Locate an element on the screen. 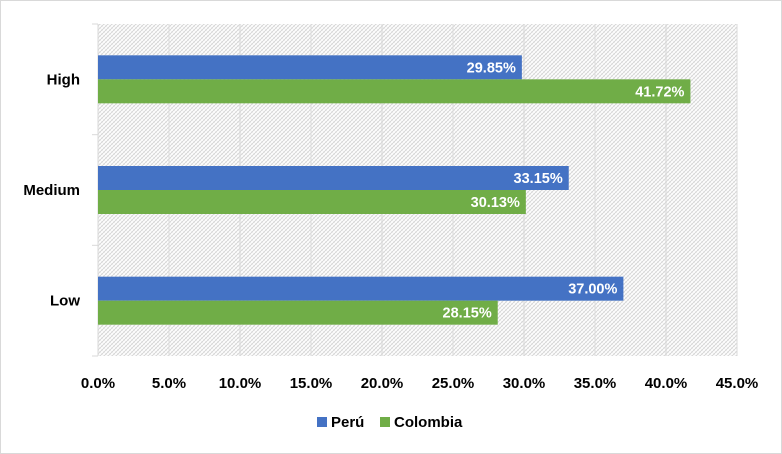 The image size is (782, 454). data-label-perú-high: 29.85% is located at coordinates (491, 68).